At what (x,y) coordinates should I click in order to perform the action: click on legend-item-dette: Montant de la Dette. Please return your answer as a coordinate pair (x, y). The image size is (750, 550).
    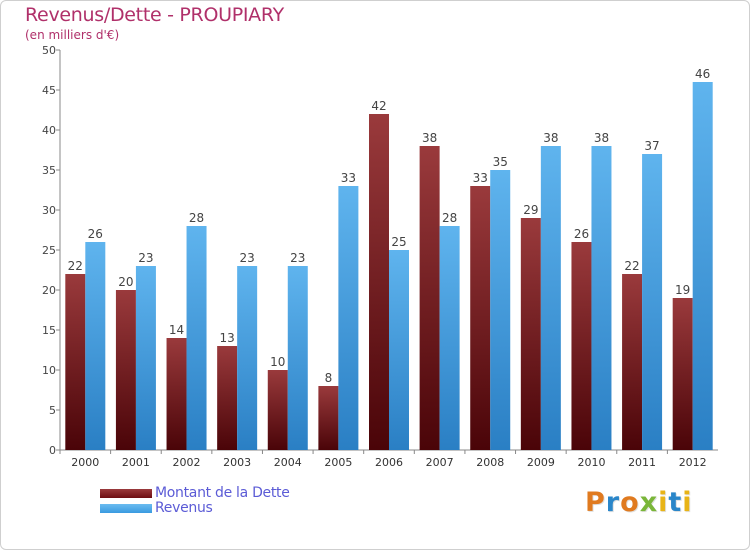
    Looking at the image, I should click on (250, 493).